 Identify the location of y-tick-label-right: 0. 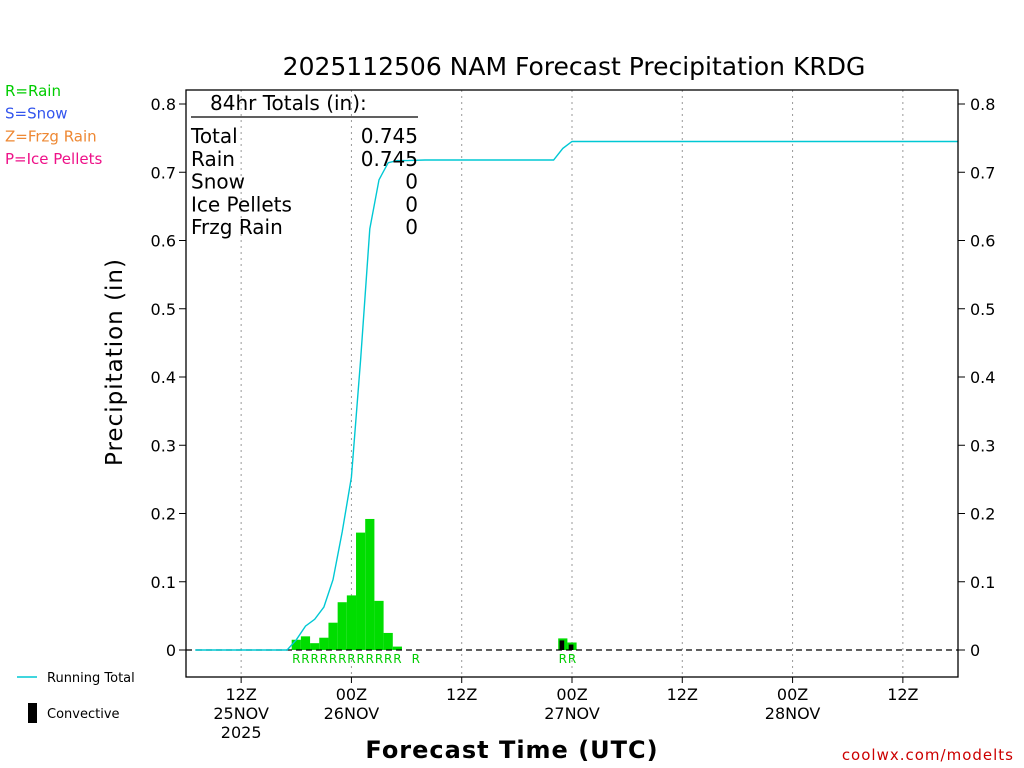
(975, 650).